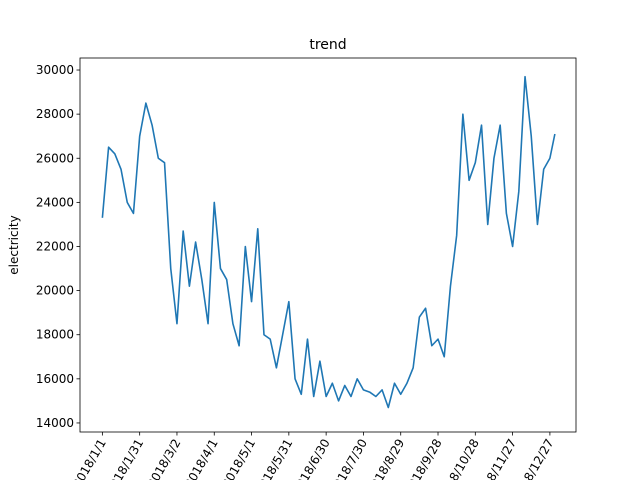 This screenshot has height=480, width=640. Describe the element at coordinates (327, 45) in the screenshot. I see `chart-title: trend` at that location.